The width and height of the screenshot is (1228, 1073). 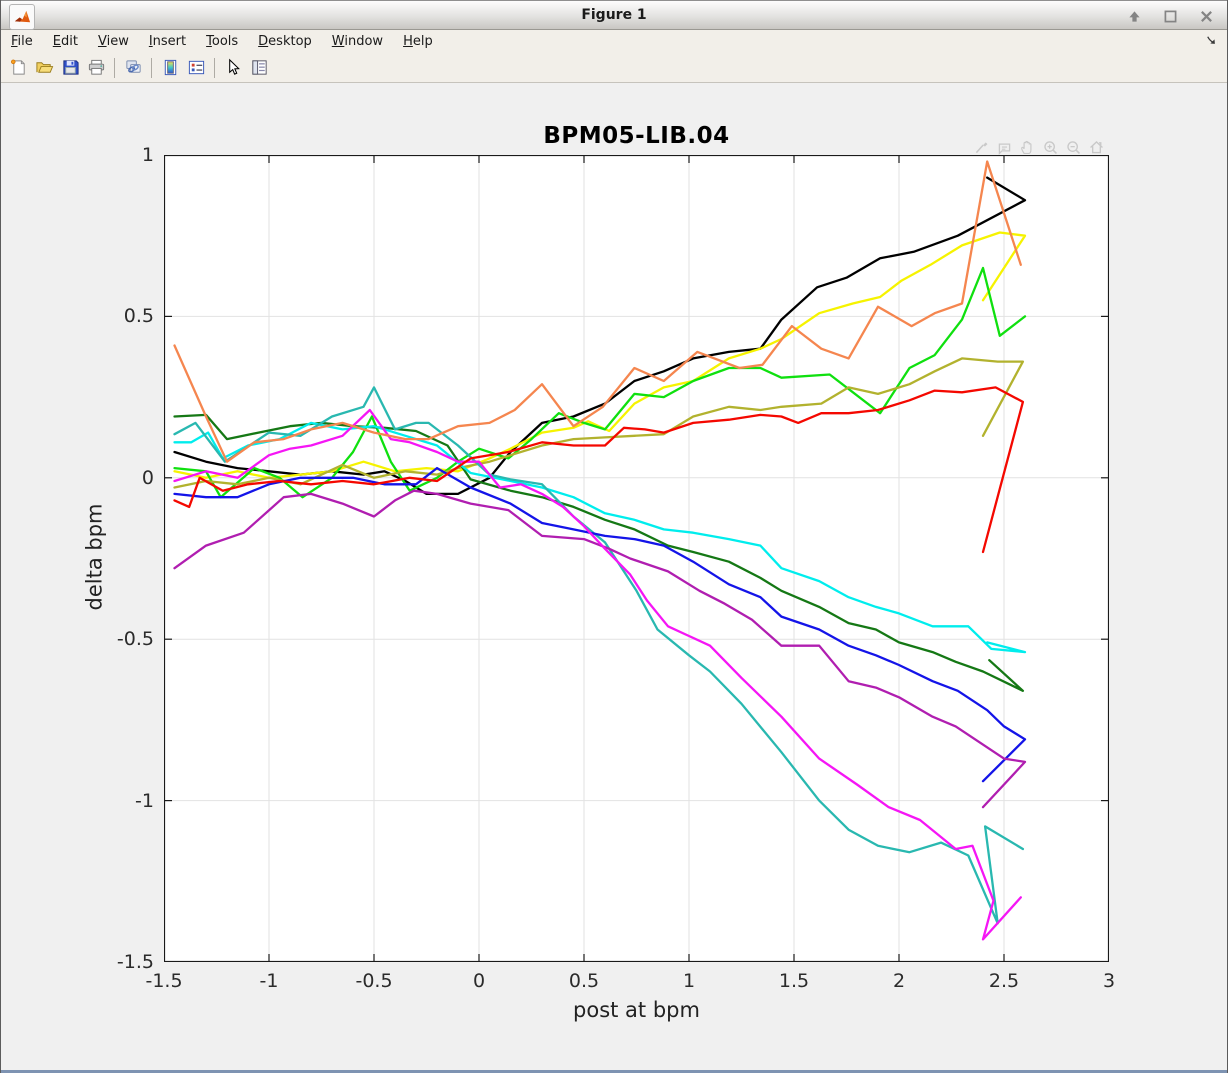 I want to click on link-plot-button, so click(x=133, y=68).